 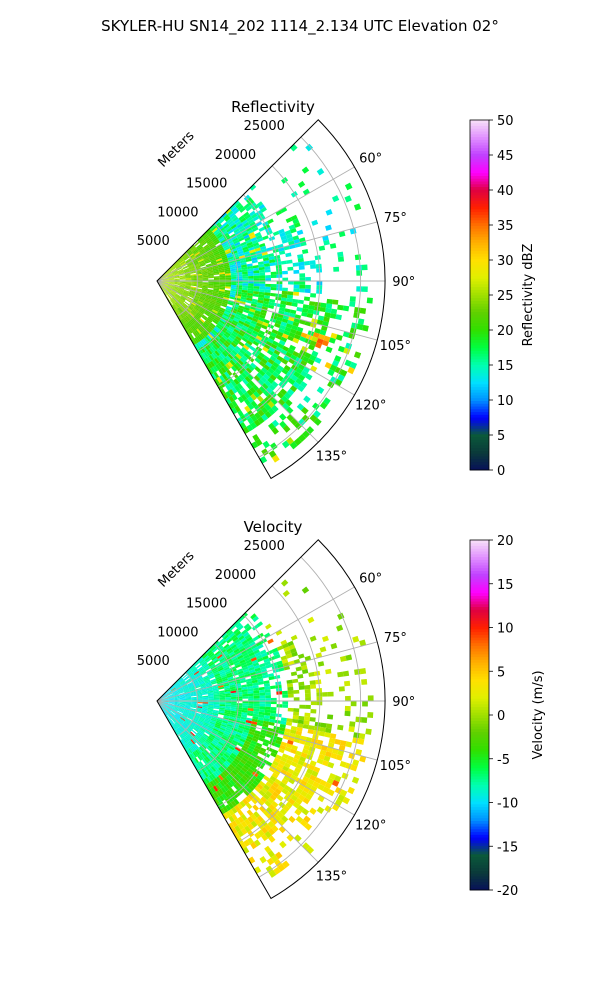 I want to click on colorbar: 0 5 10 15 20 25 30 35 40 45 50 Reflectivity dBZ, so click(x=502, y=296).